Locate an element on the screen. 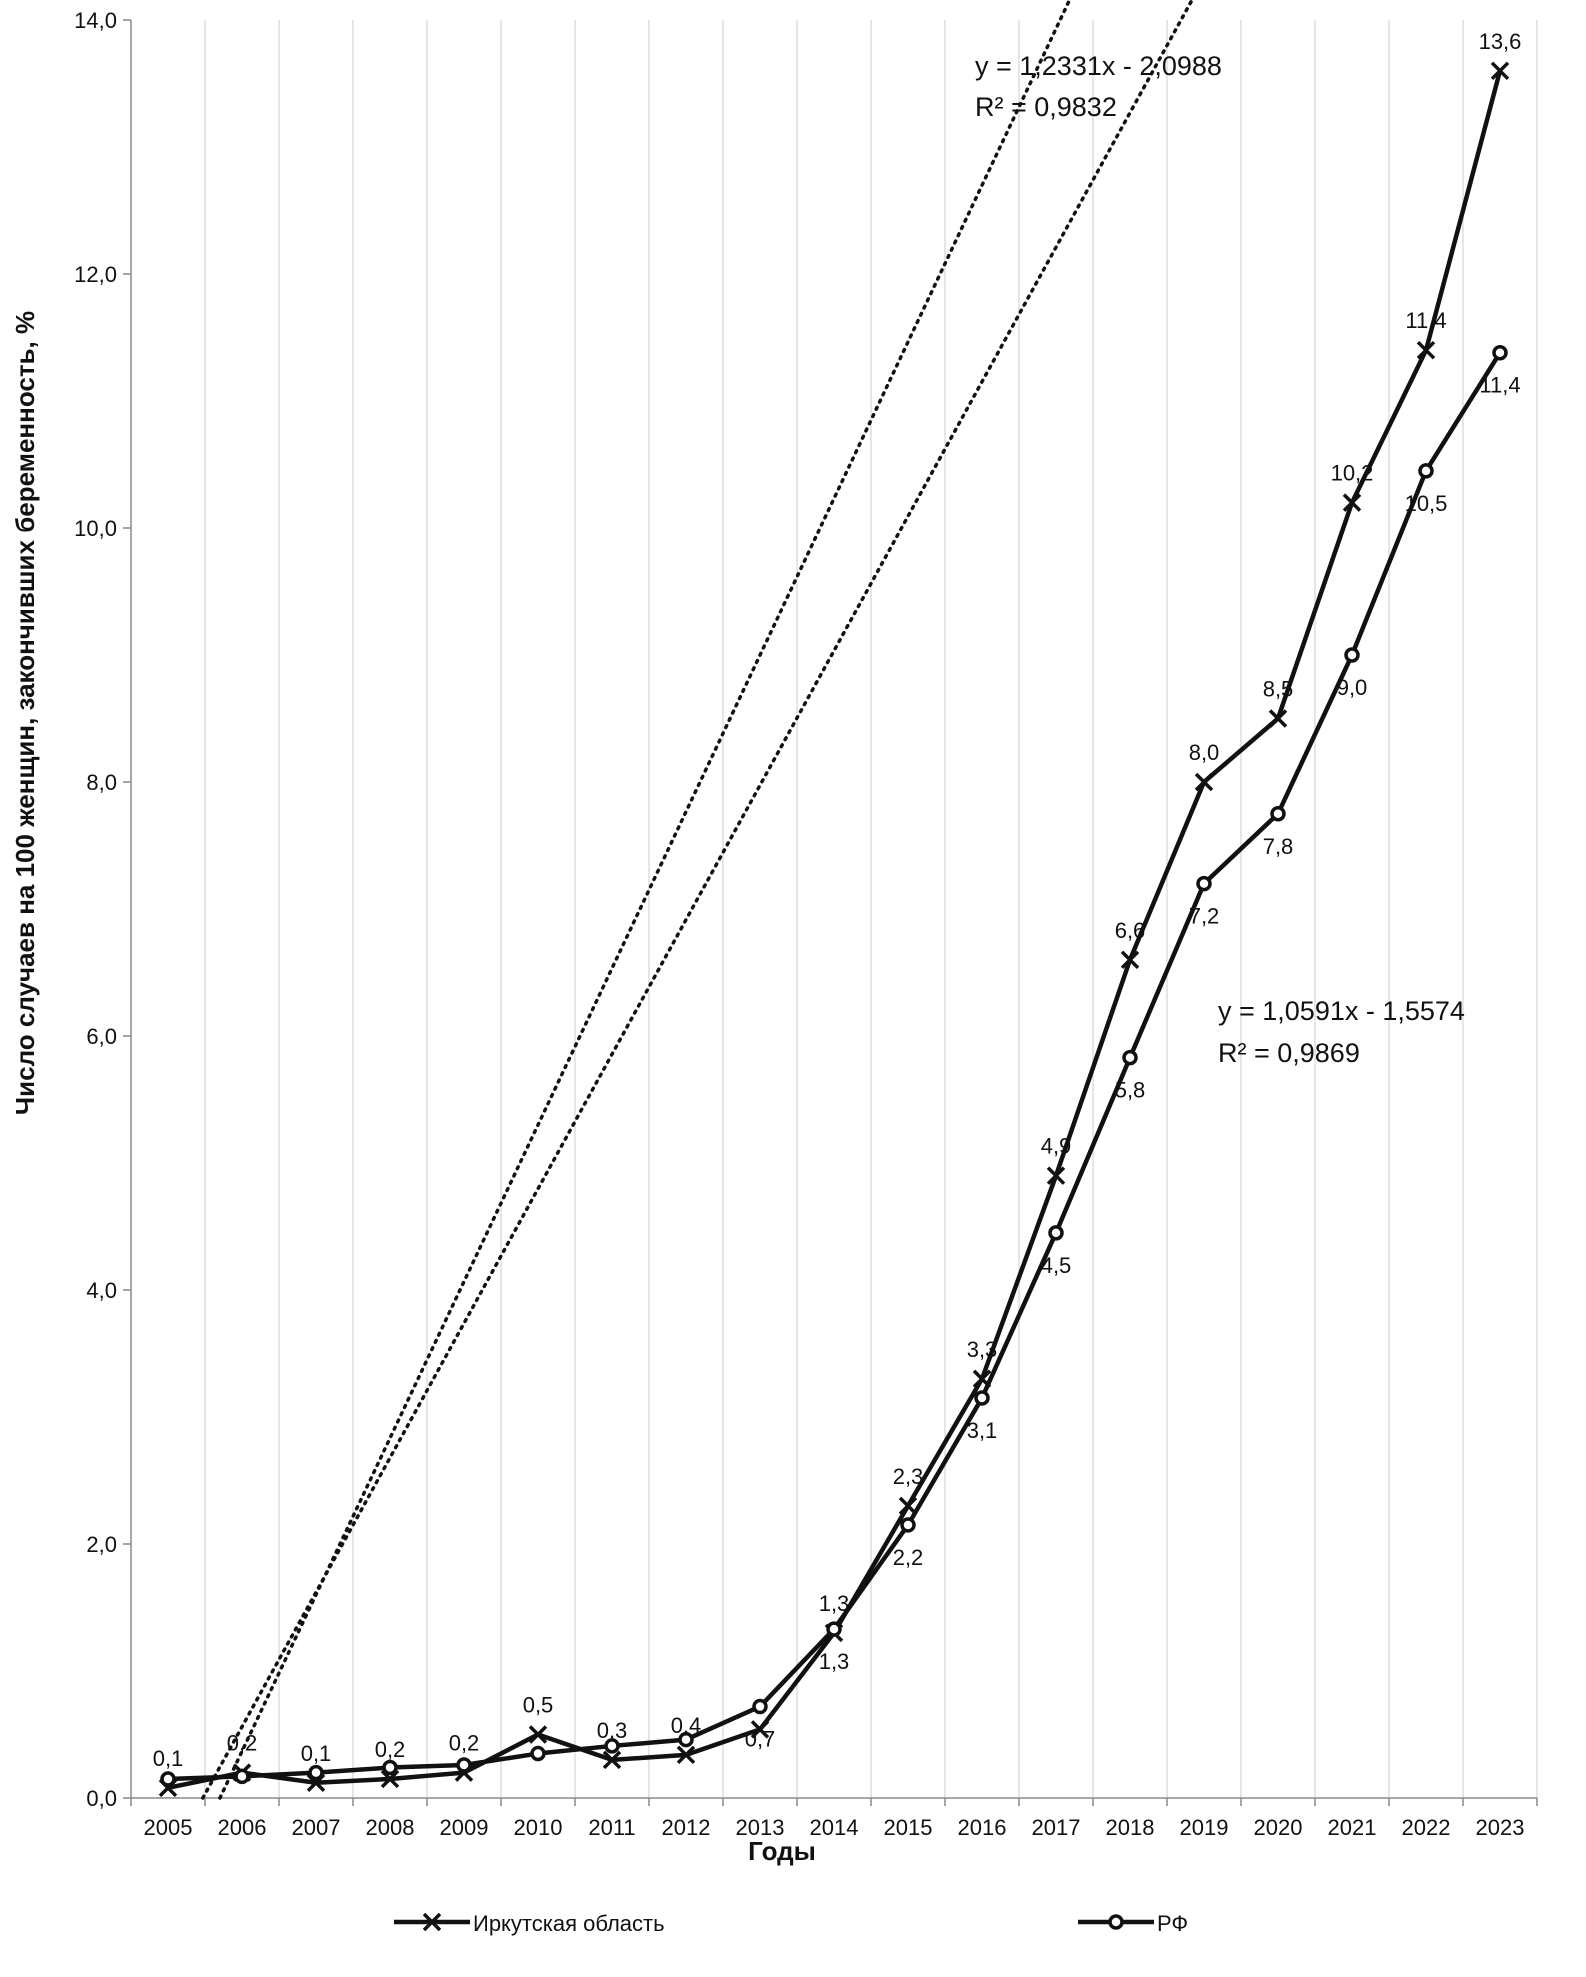 This screenshot has width=1586, height=1977. trend-equation-irkutsk: y = 1,2331x - 2,0988 is located at coordinates (1098, 66).